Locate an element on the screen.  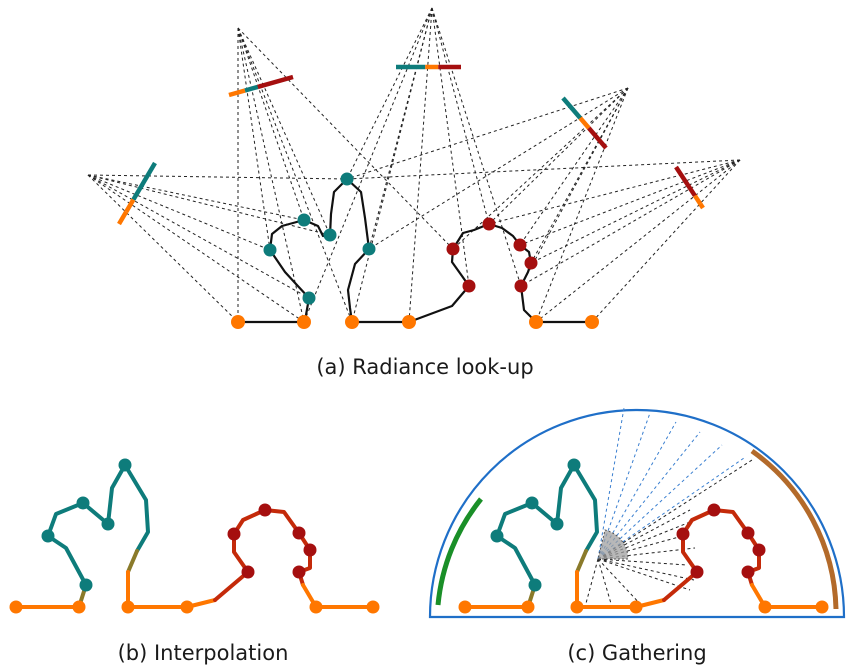
environment-arc-brown is located at coordinates (794, 529).